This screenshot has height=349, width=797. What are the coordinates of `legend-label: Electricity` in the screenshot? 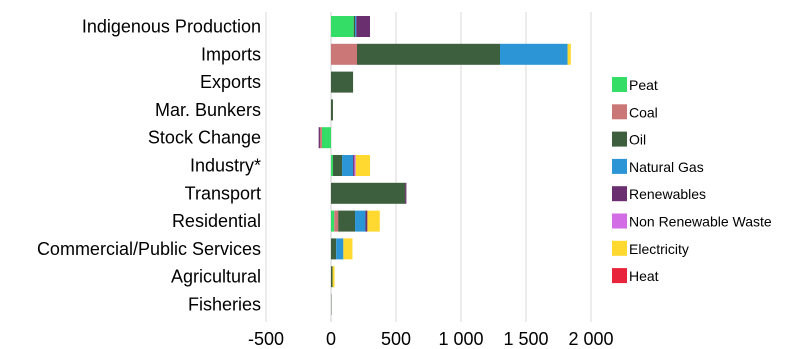 It's located at (659, 249).